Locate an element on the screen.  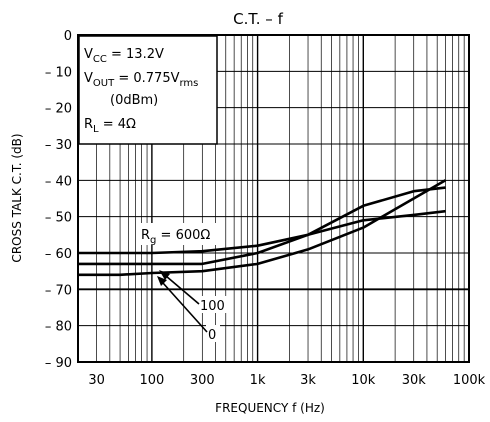
chart-title: C.T. – f is located at coordinates (258, 19).